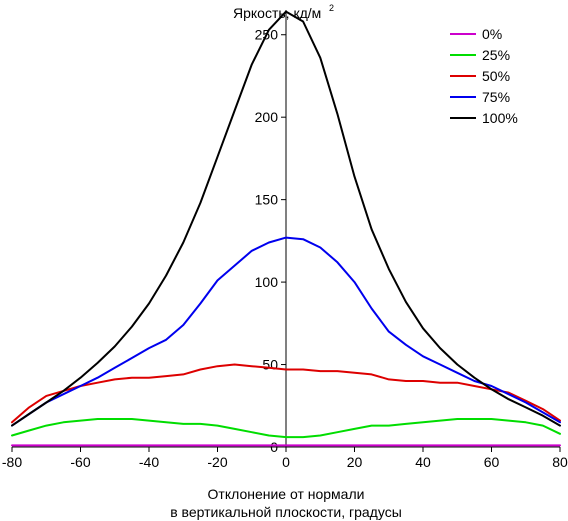 The image size is (568, 521). What do you see at coordinates (500, 118) in the screenshot?
I see `legend-label: 100%` at bounding box center [500, 118].